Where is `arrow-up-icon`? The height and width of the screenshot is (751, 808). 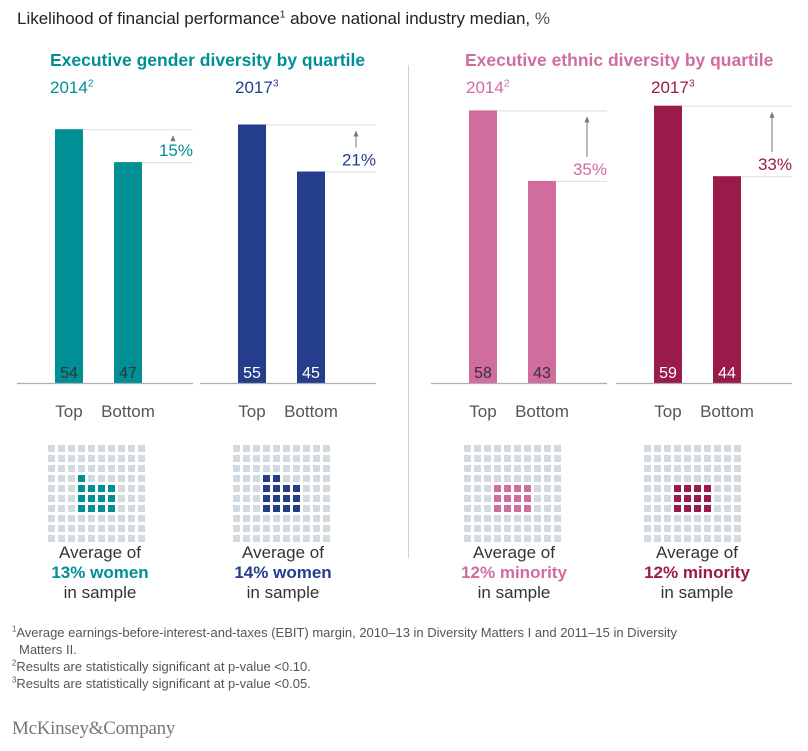 arrow-up-icon is located at coordinates (173, 138).